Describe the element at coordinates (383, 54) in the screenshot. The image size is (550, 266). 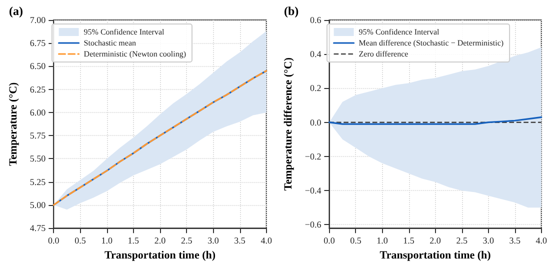
I see `legend-label: Zero difference` at that location.